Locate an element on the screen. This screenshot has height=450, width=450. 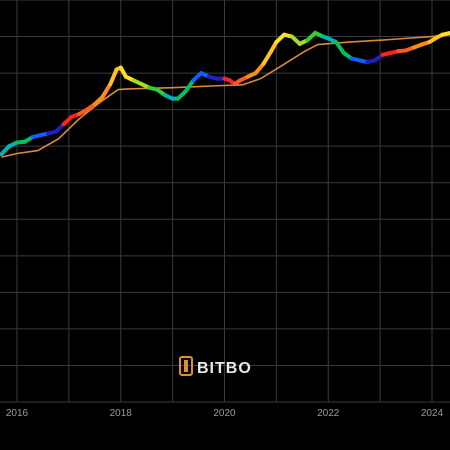
bitbo-watermark: BITBO is located at coordinates (215, 366).